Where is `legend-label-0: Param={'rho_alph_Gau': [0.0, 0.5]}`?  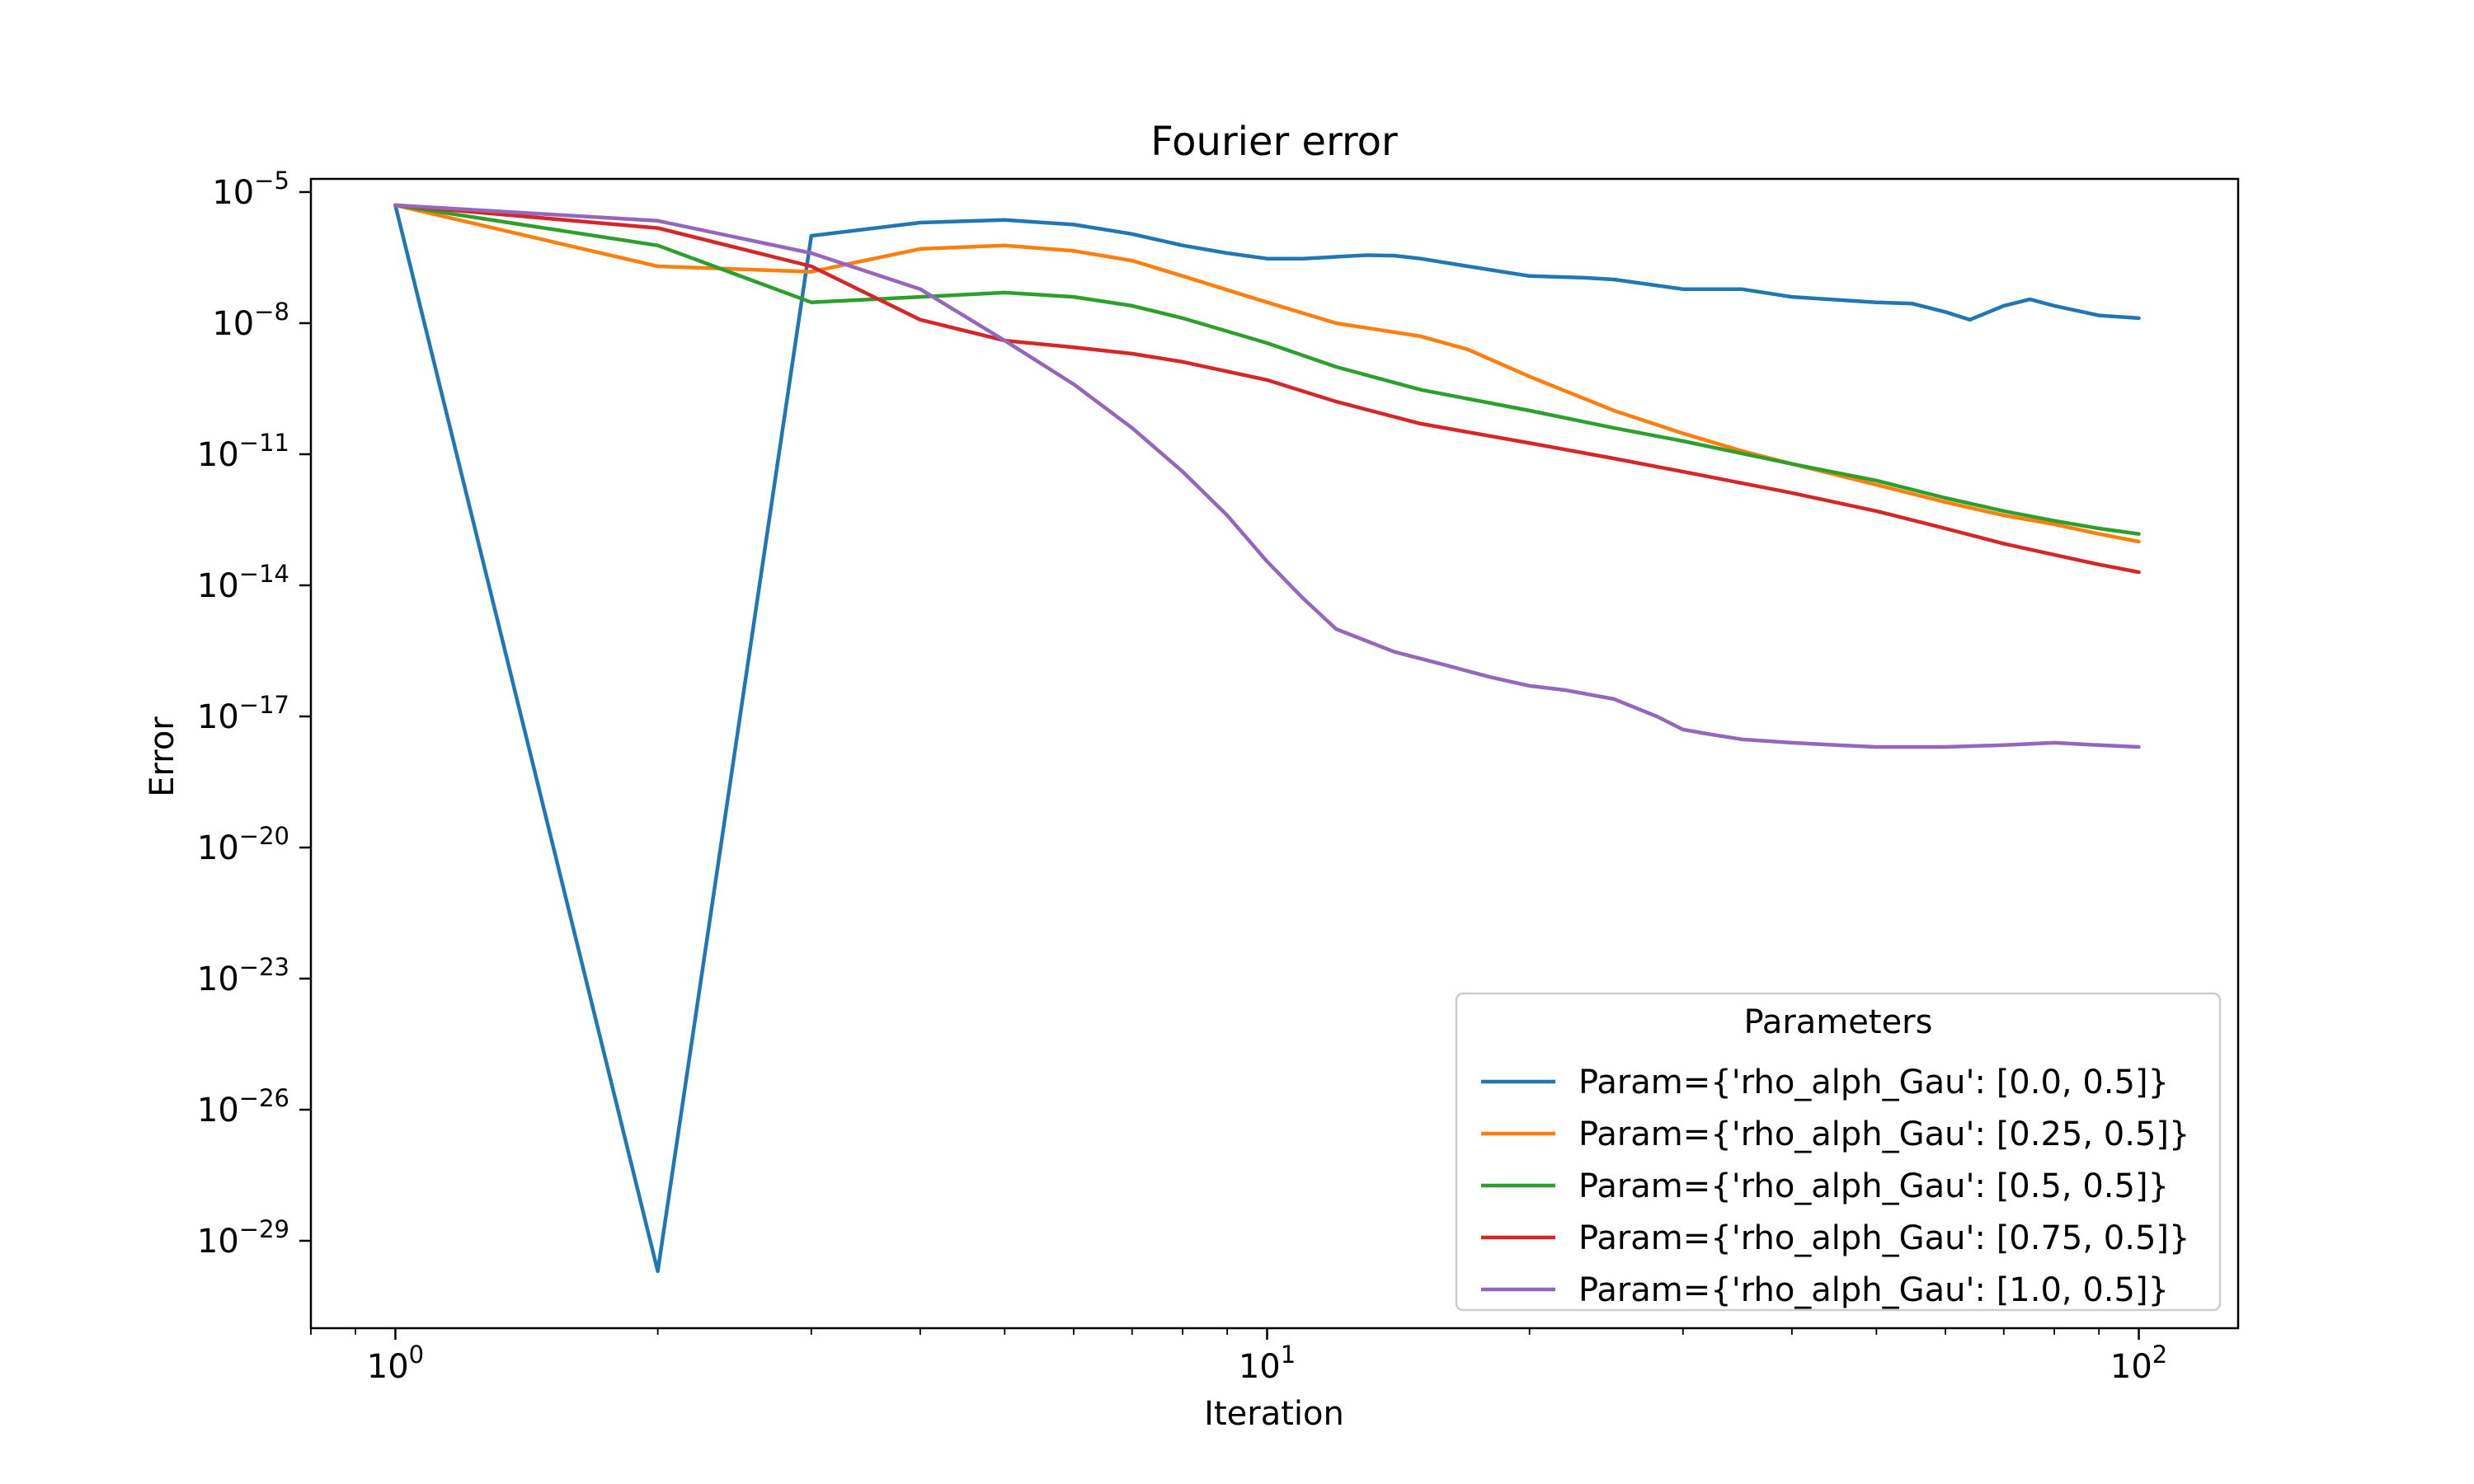 legend-label-0: Param={'rho_alph_Gau': [0.0, 0.5]} is located at coordinates (1873, 1082).